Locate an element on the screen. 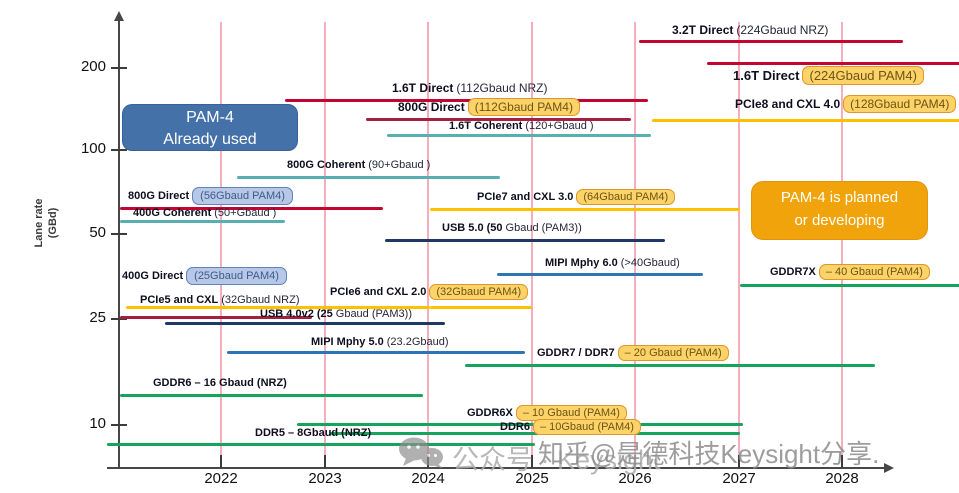 This screenshot has width=959, height=493. x-tick-label-2028: 2028 is located at coordinates (842, 478).